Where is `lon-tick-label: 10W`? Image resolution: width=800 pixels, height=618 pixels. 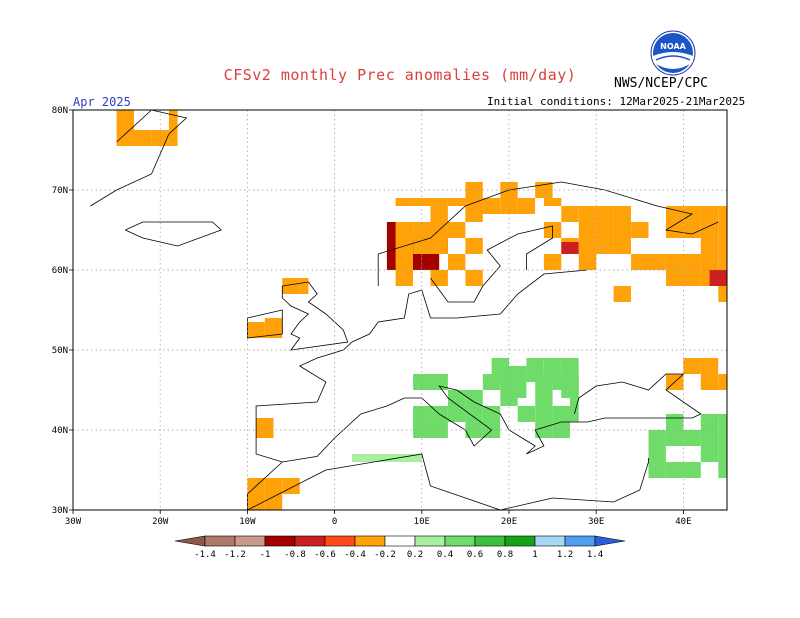 lon-tick-label: 10W is located at coordinates (247, 522).